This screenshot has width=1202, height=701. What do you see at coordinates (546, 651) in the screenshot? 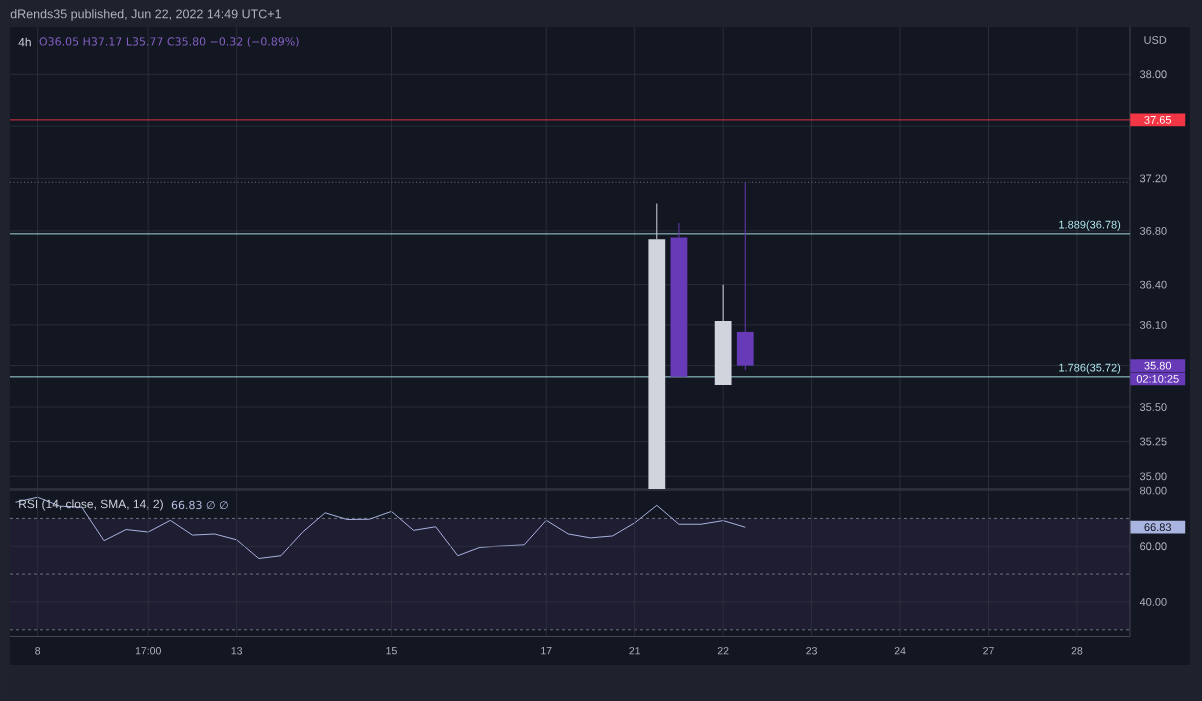
I see `x-tick-label: 17` at bounding box center [546, 651].